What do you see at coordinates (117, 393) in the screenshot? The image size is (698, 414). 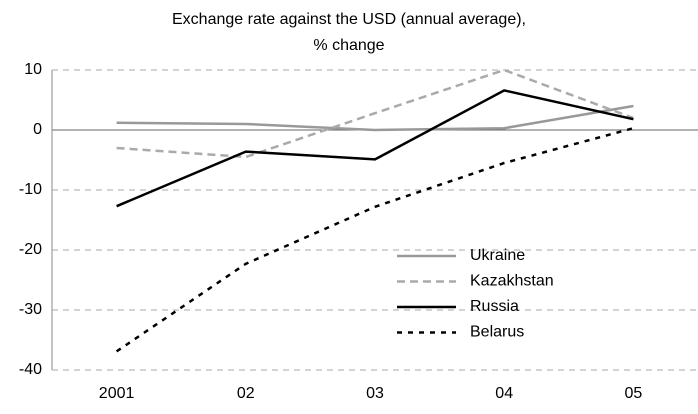 I see `x-tick-label: 2001` at bounding box center [117, 393].